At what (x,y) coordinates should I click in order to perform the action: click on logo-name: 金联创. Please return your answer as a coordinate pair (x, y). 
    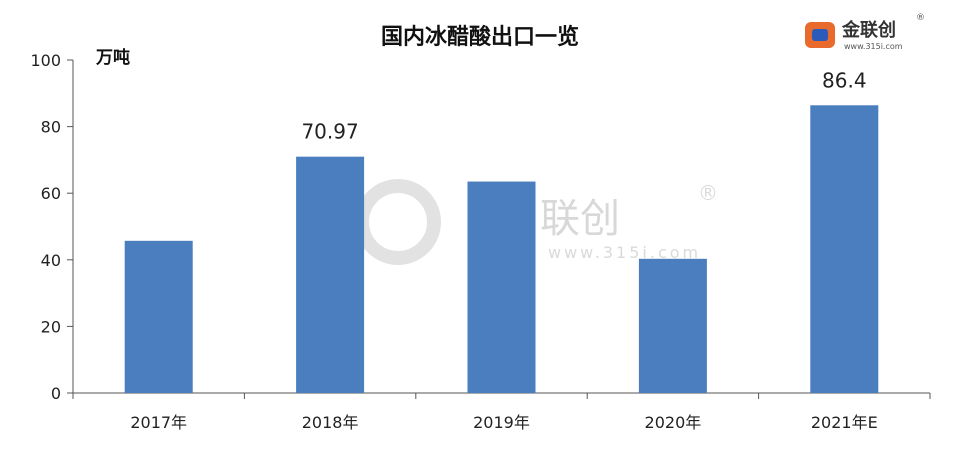
    Looking at the image, I should click on (868, 30).